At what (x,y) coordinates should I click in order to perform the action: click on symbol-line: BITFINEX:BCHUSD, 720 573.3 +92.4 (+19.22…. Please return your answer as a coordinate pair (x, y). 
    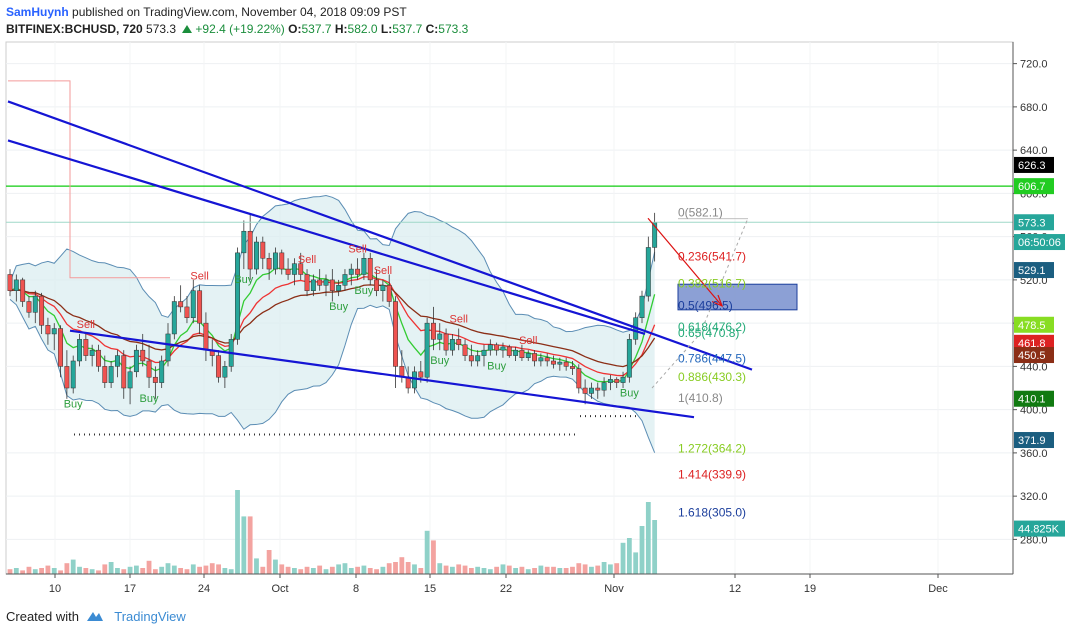
    Looking at the image, I should click on (237, 29).